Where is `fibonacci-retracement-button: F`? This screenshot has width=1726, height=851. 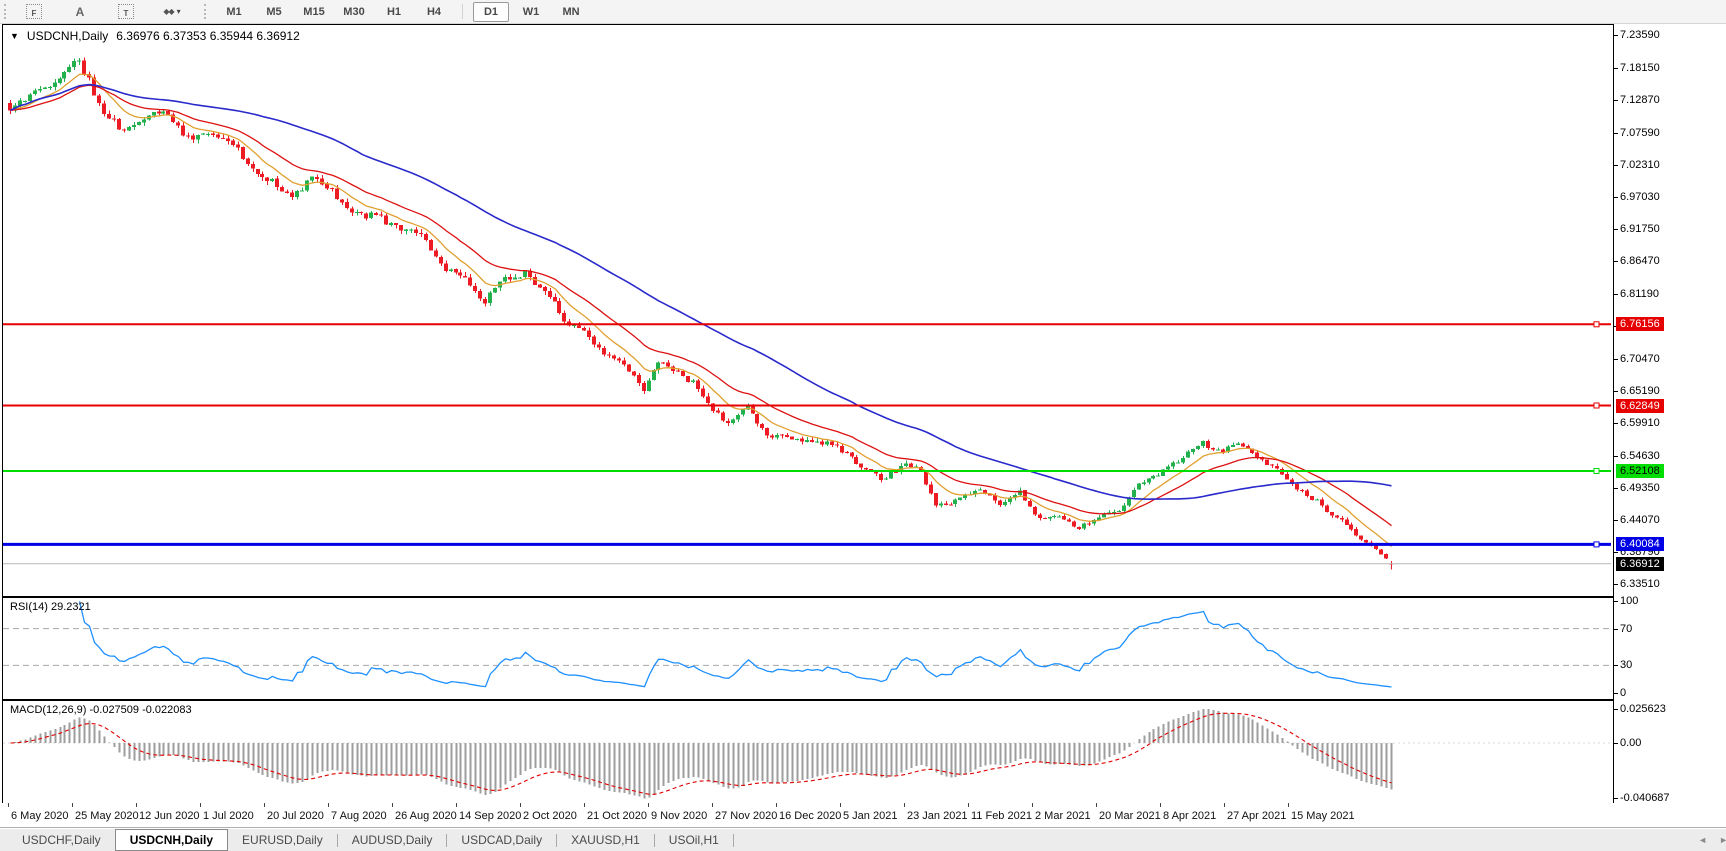 fibonacci-retracement-button: F is located at coordinates (34, 12).